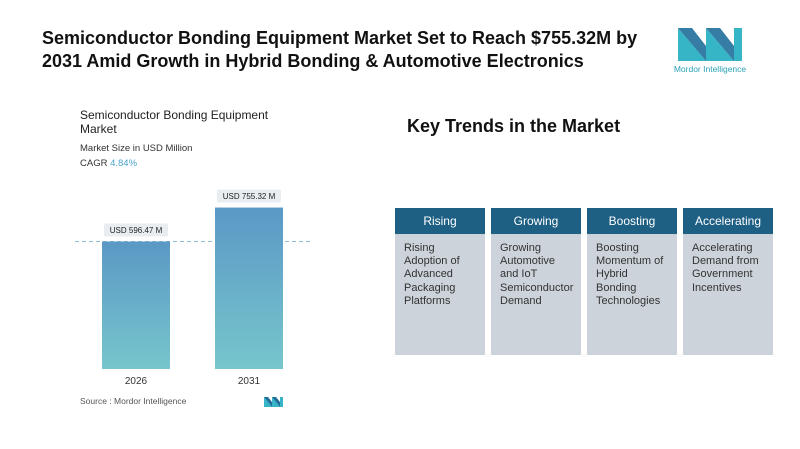 The width and height of the screenshot is (800, 449). What do you see at coordinates (133, 401) in the screenshot?
I see `source-text: Source : Mordor Intelligence` at bounding box center [133, 401].